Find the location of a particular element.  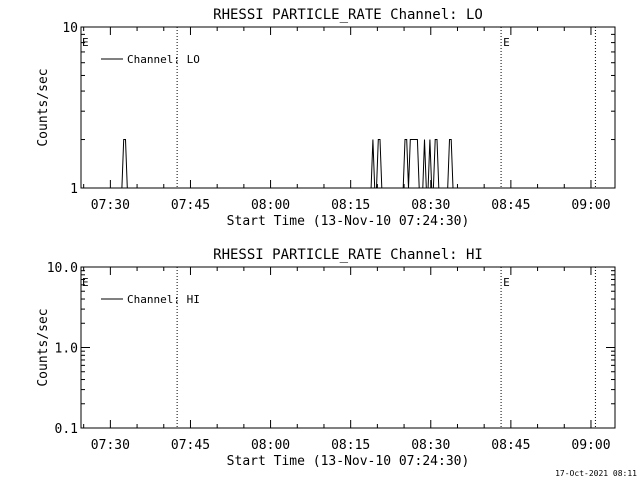

x-axis-label-hi: Start Time (13-Nov-10 07:24:30) is located at coordinates (348, 461).